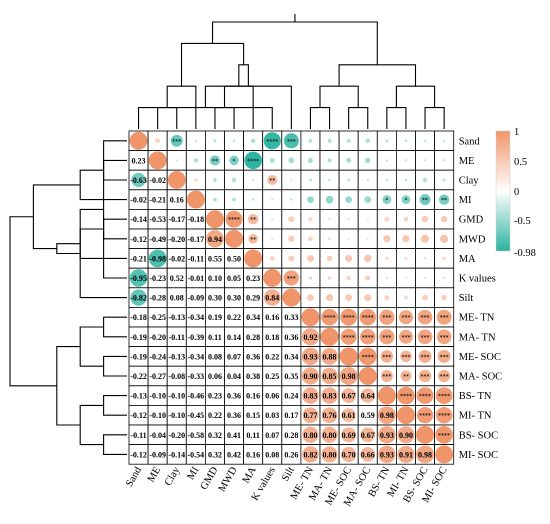  Describe the element at coordinates (387, 435) in the screenshot. I see `cell-bs-soc-bs-tn-value: 0.93` at that location.